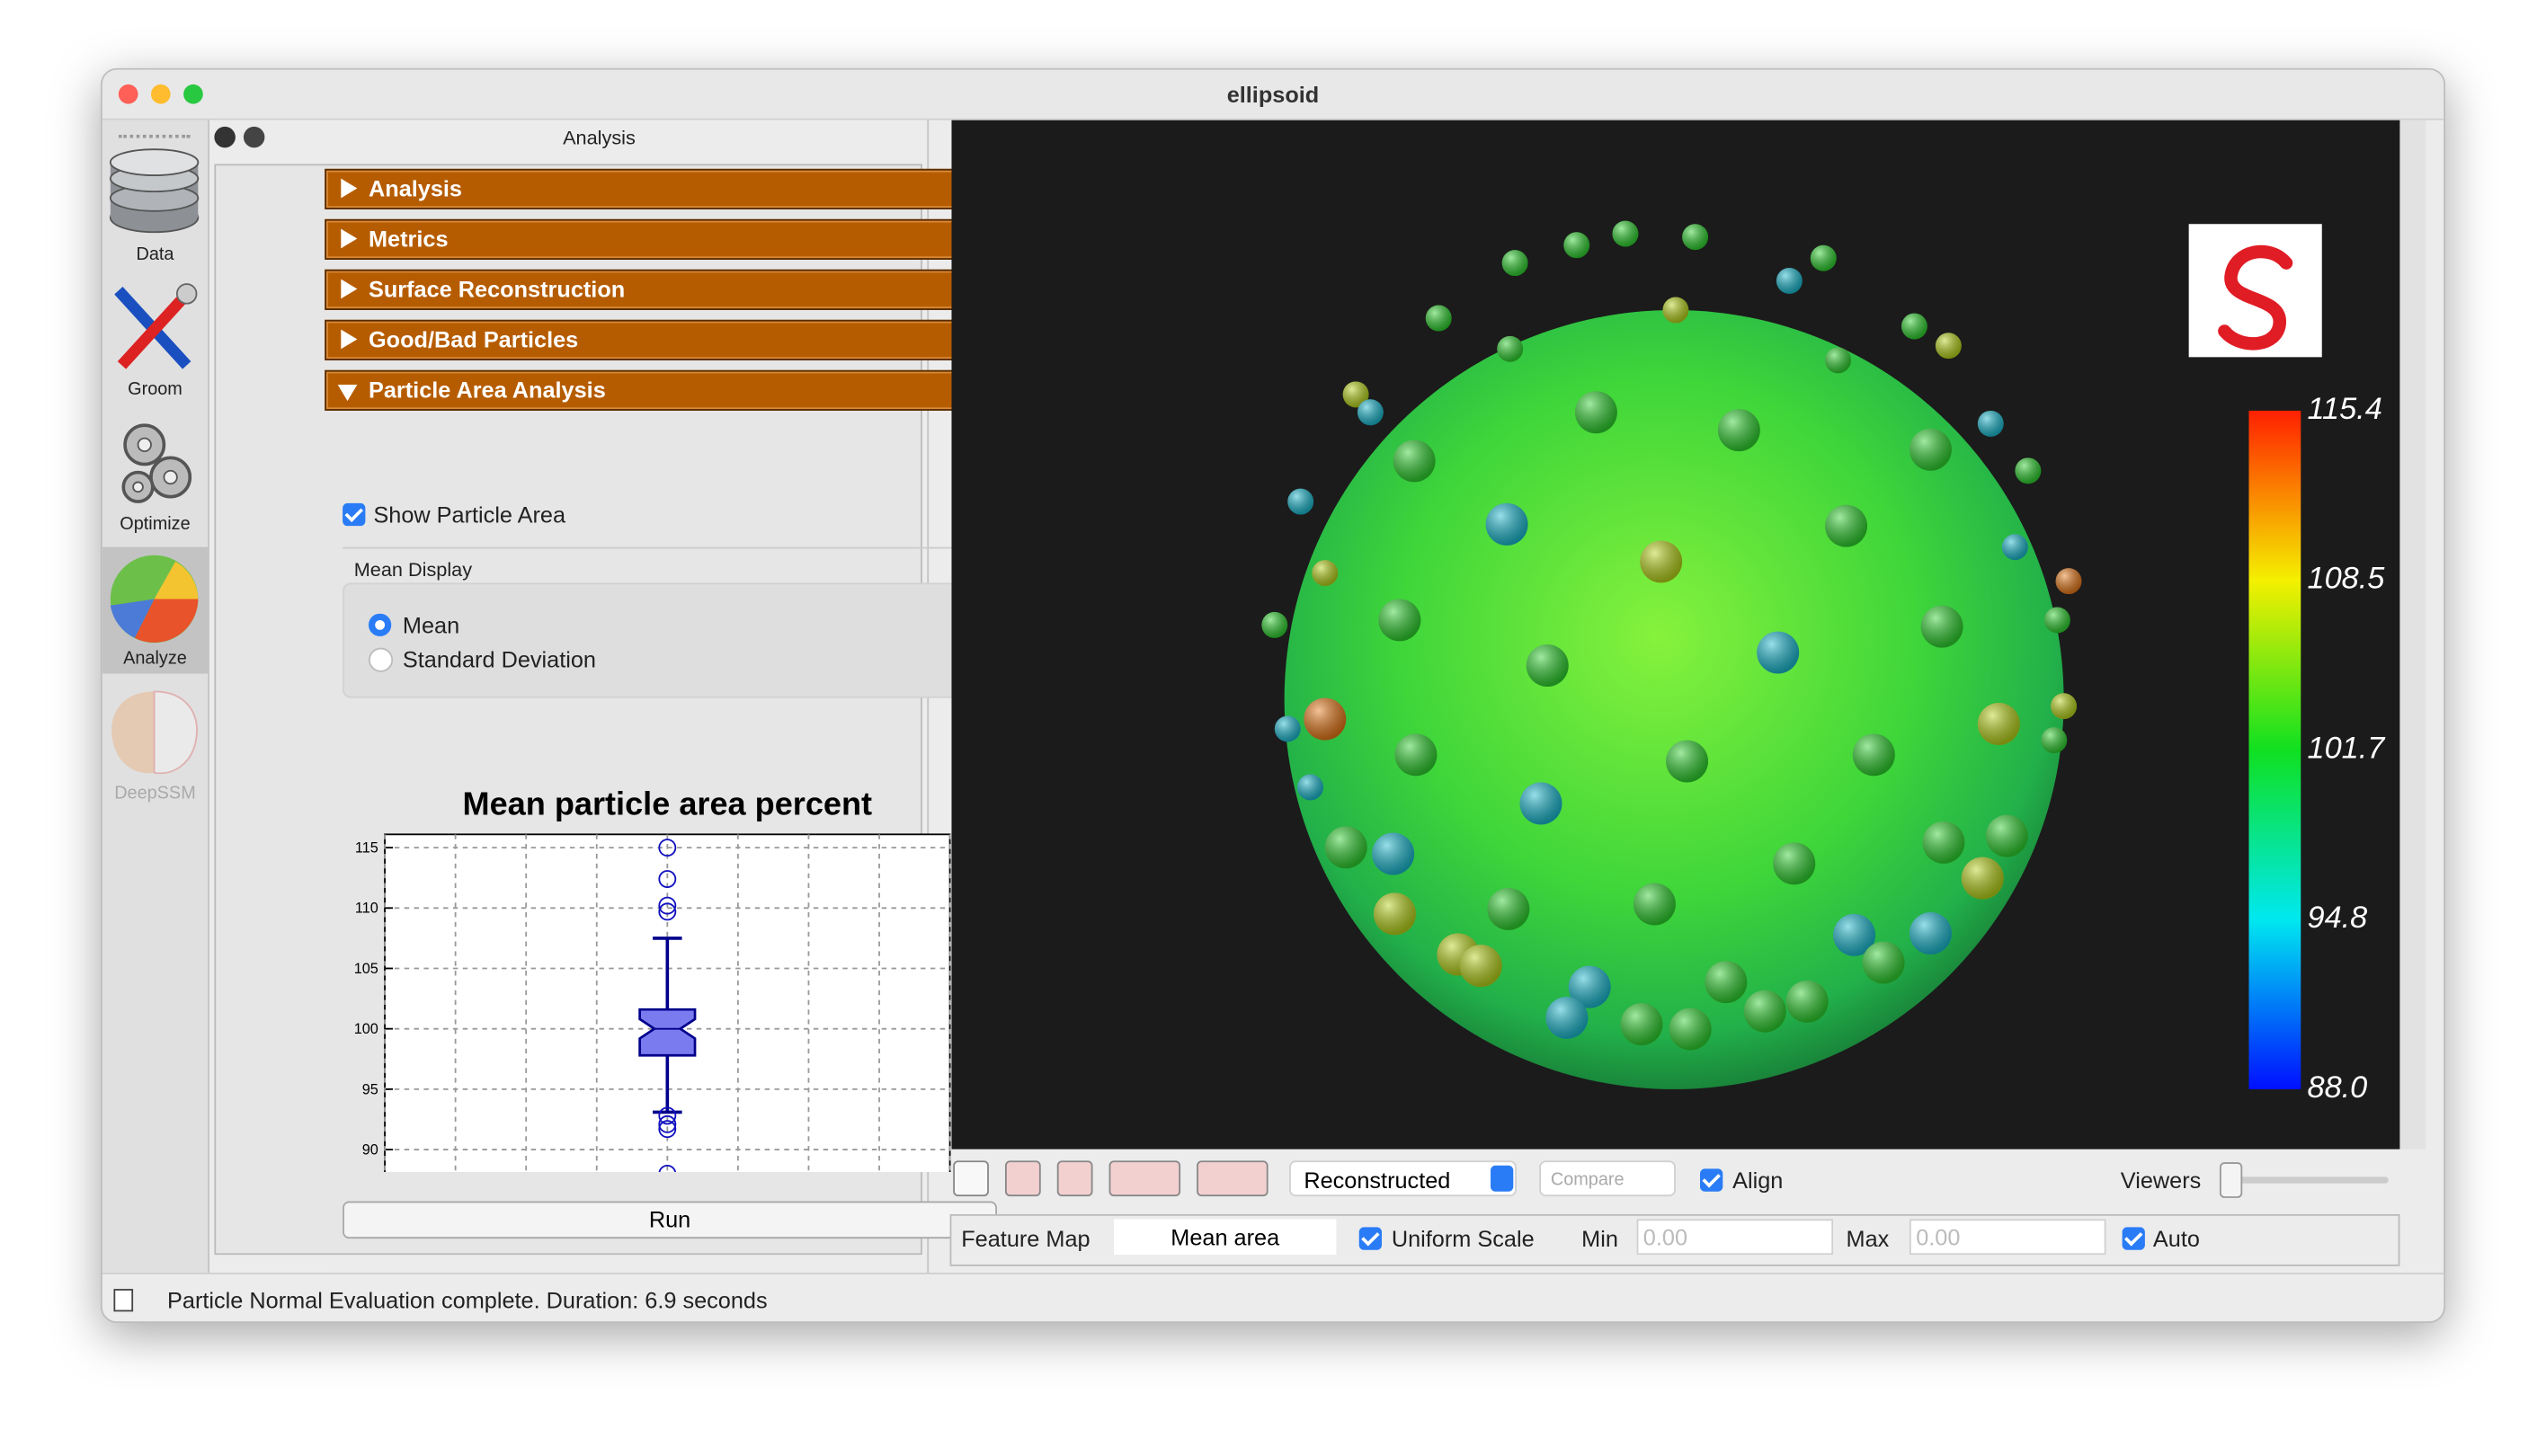 Image resolution: width=2546 pixels, height=1456 pixels. I want to click on viewer-strip, so click(2412, 635).